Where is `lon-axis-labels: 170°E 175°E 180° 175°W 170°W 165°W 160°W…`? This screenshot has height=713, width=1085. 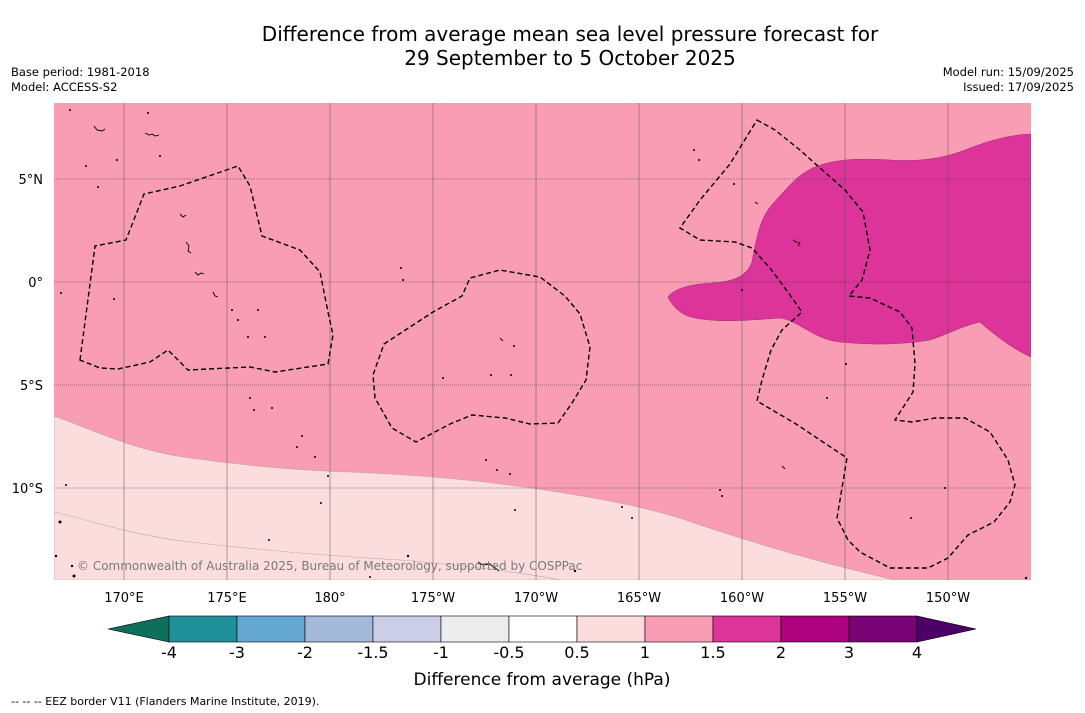
lon-axis-labels: 170°E 175°E 180° 175°W 170°W 165°W 160°W… is located at coordinates (537, 598).